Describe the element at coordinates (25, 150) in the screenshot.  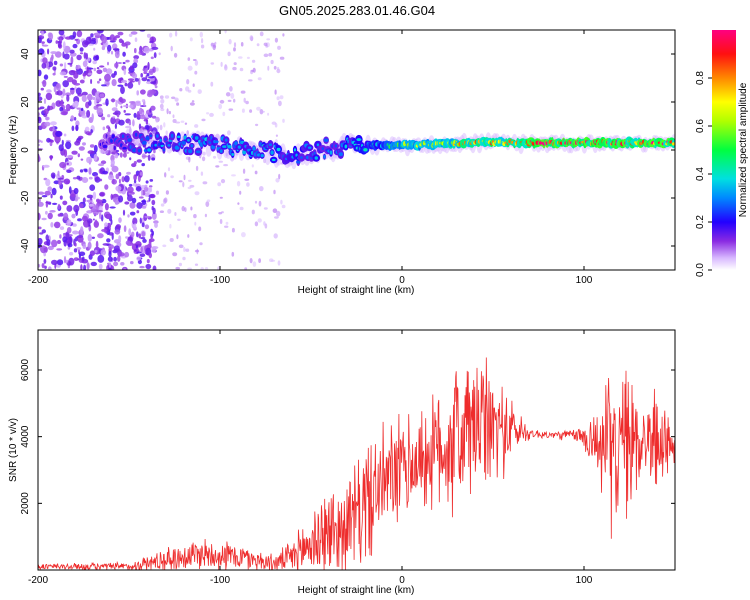
I see `spectrogram-ytick-label: 0` at that location.